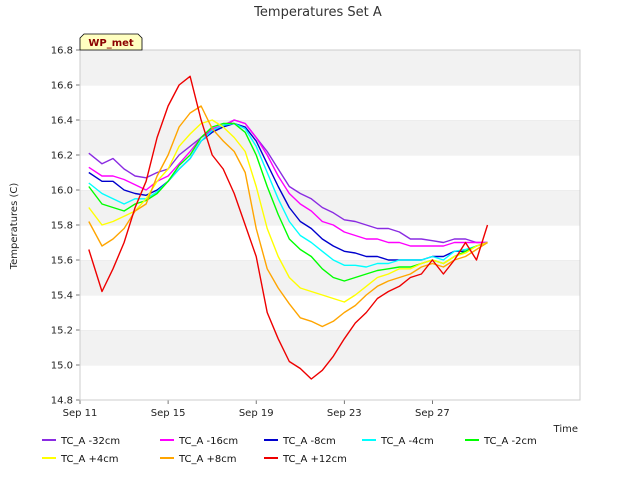 The height and width of the screenshot is (480, 640). I want to click on y-tick-label: 14.8, so click(62, 401).